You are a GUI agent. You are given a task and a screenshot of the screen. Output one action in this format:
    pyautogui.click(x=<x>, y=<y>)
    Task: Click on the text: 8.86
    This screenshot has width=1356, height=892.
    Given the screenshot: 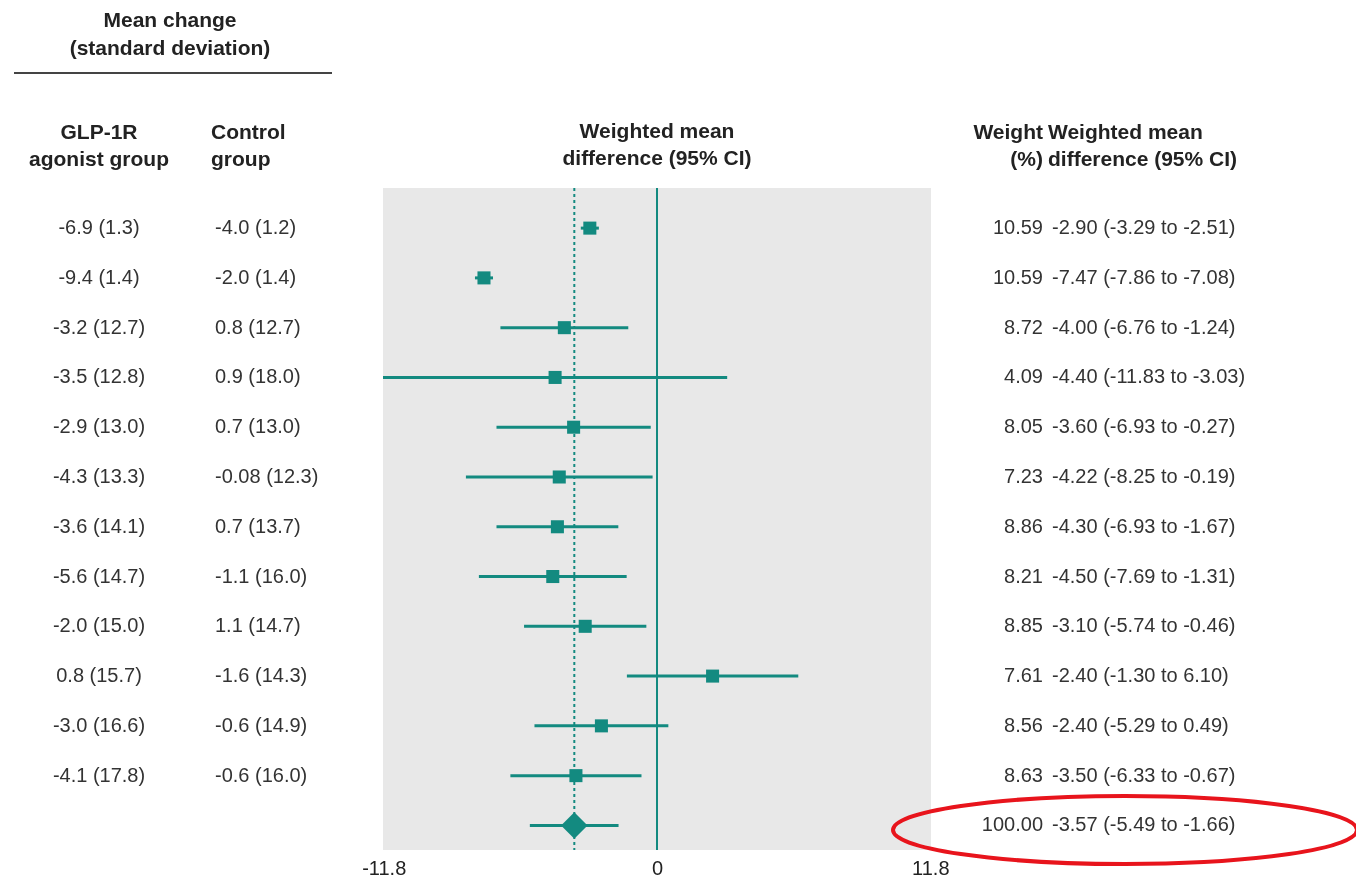 What is the action you would take?
    pyautogui.click(x=1023, y=525)
    